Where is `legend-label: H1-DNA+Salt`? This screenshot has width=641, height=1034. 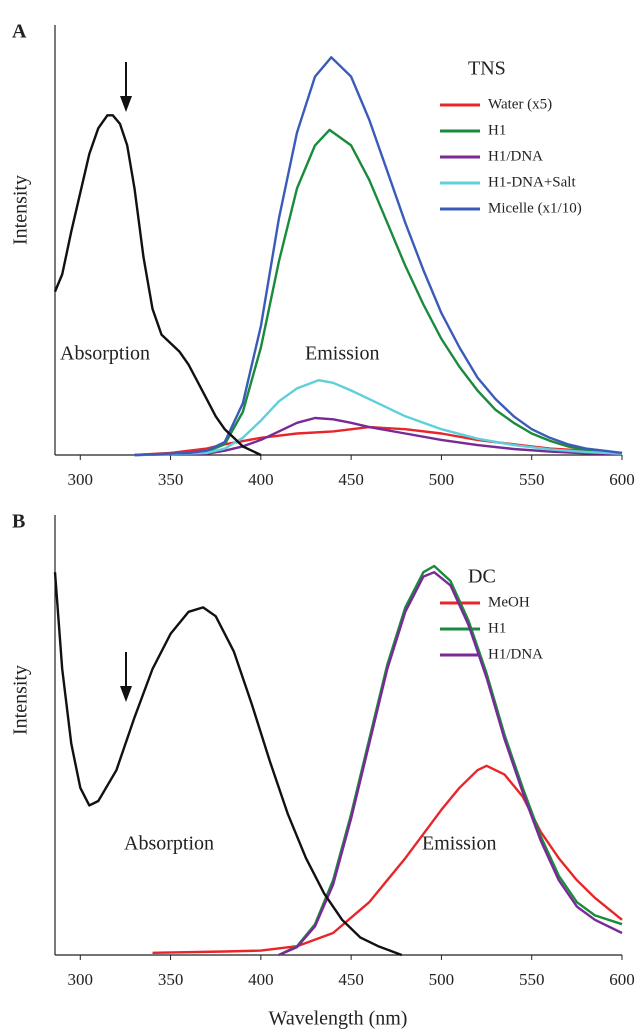
legend-label: H1-DNA+Salt is located at coordinates (532, 182).